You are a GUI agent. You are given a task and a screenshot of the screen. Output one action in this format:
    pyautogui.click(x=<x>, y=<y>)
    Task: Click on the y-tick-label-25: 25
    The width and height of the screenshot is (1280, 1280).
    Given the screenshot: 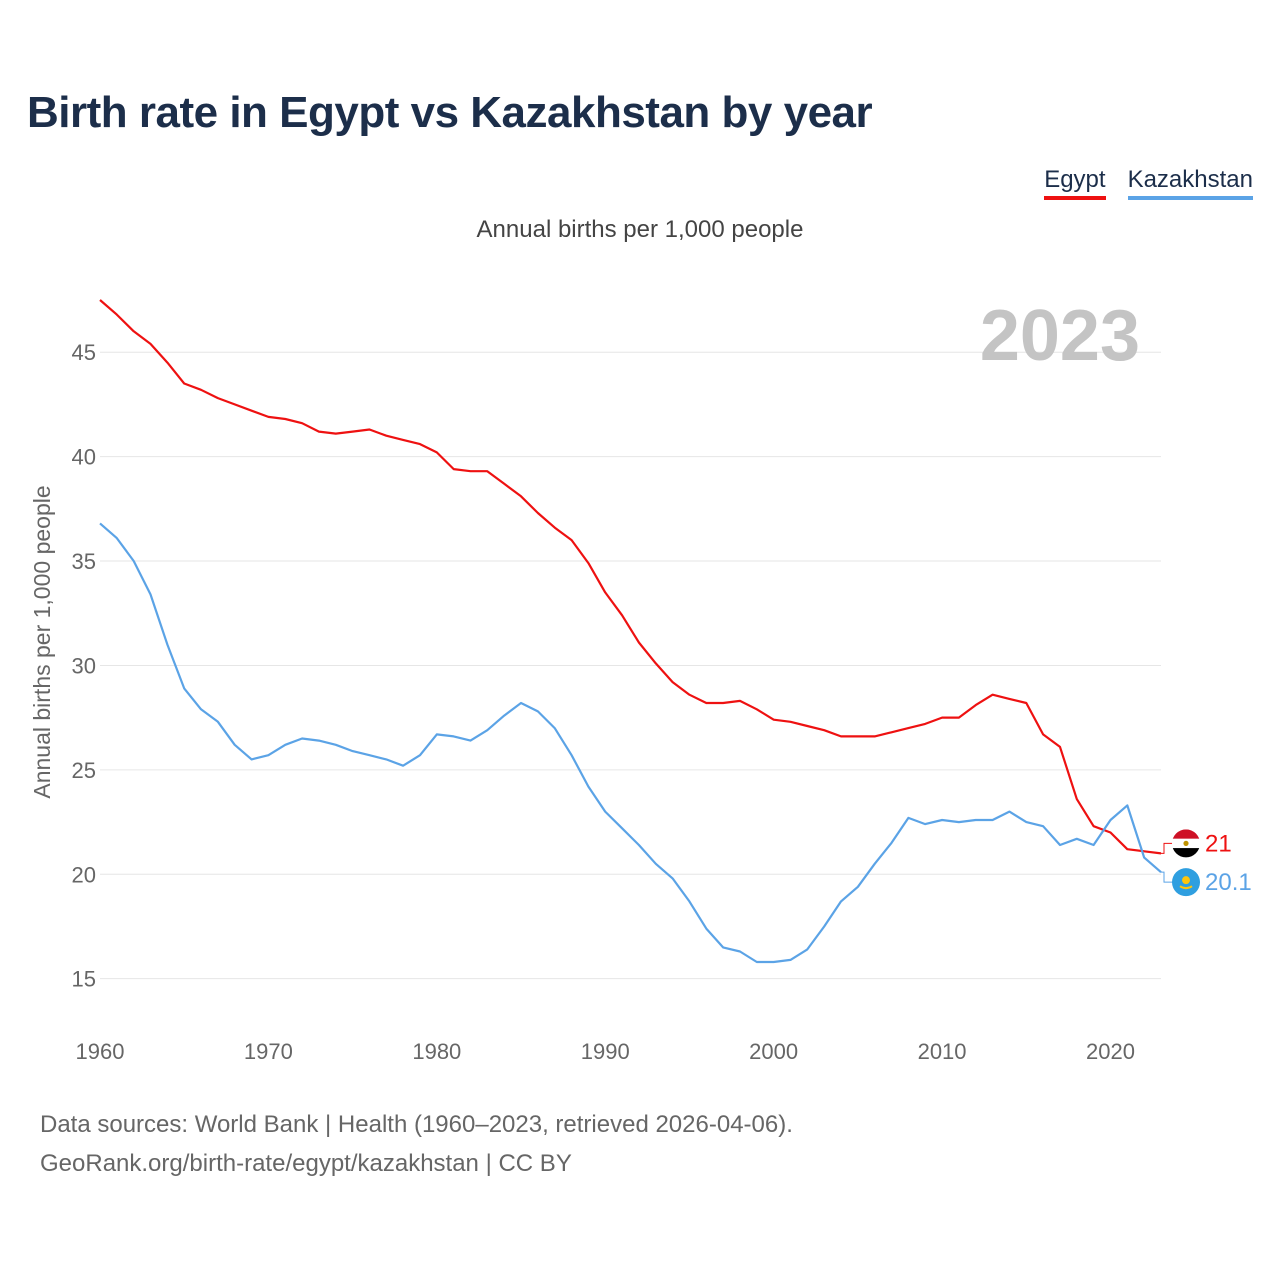 What is the action you would take?
    pyautogui.click(x=84, y=770)
    